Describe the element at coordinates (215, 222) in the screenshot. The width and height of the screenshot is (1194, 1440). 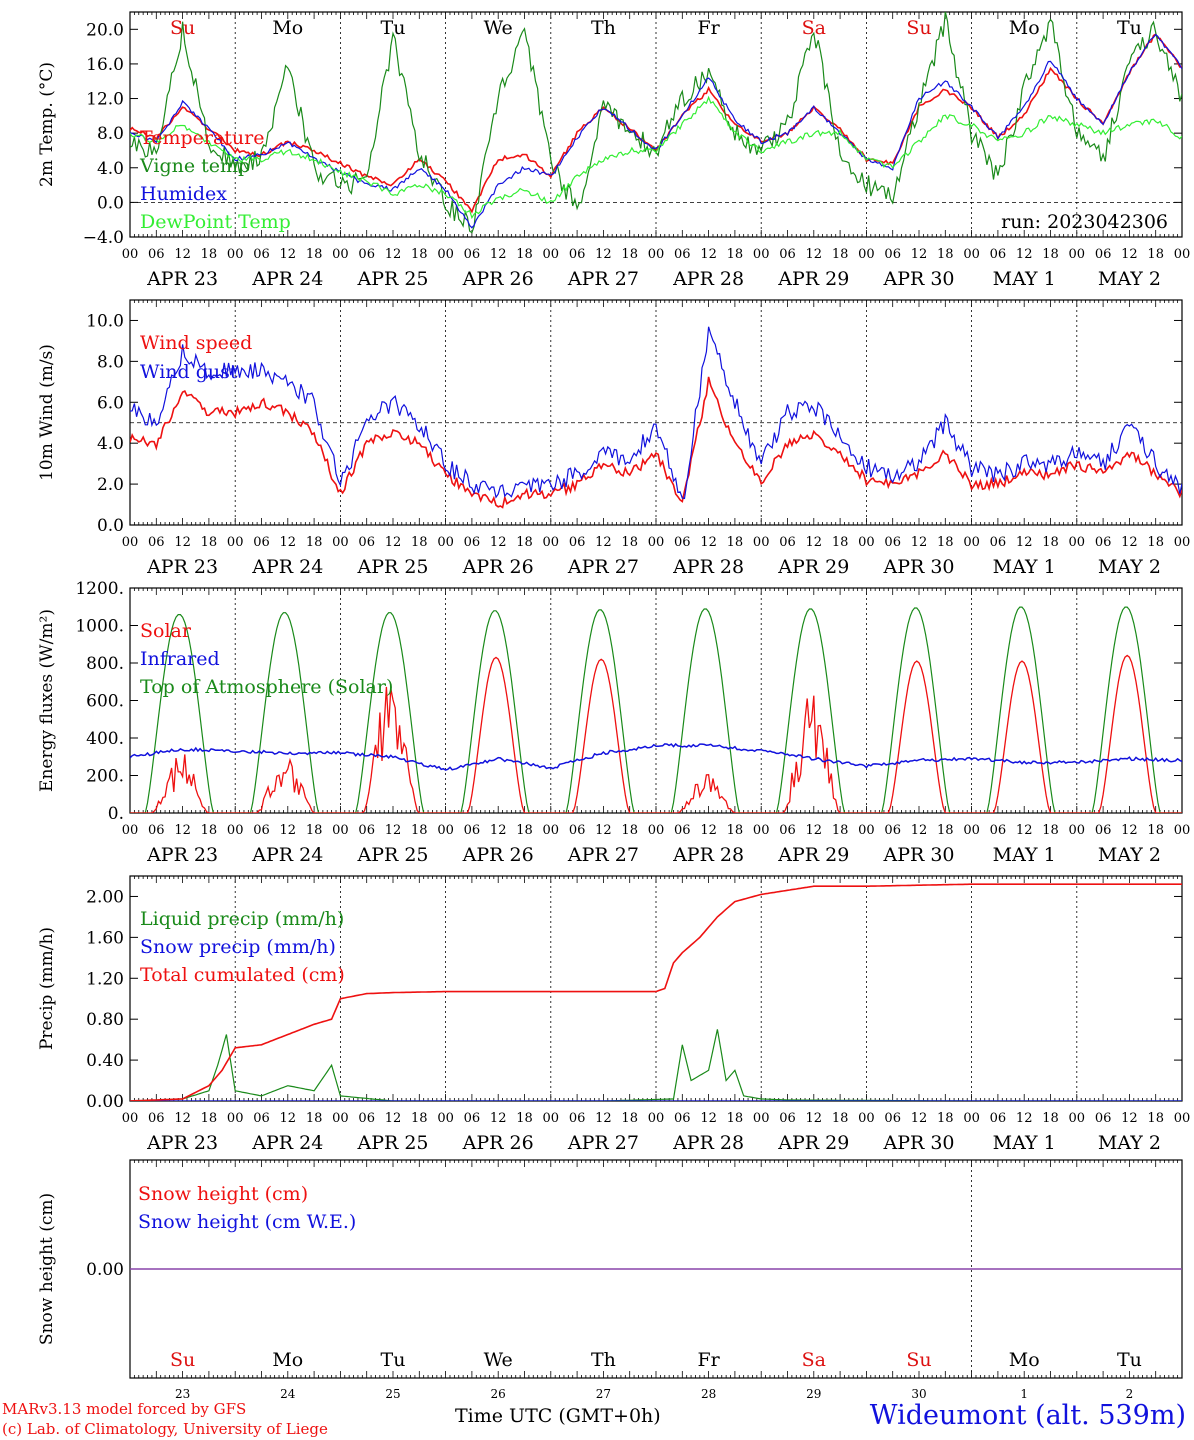
I see `legend-entry: DewPoint Temp` at that location.